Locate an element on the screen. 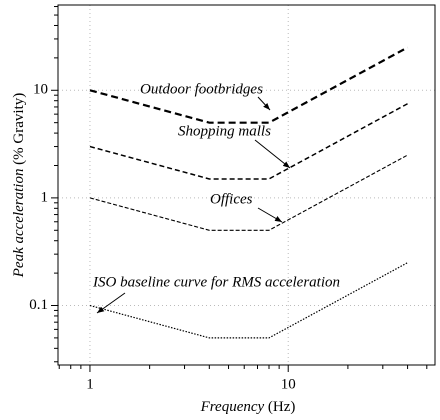 This screenshot has width=440, height=420. y-axis-label: Peak acceleration (% Gravity) is located at coordinates (19, 186).